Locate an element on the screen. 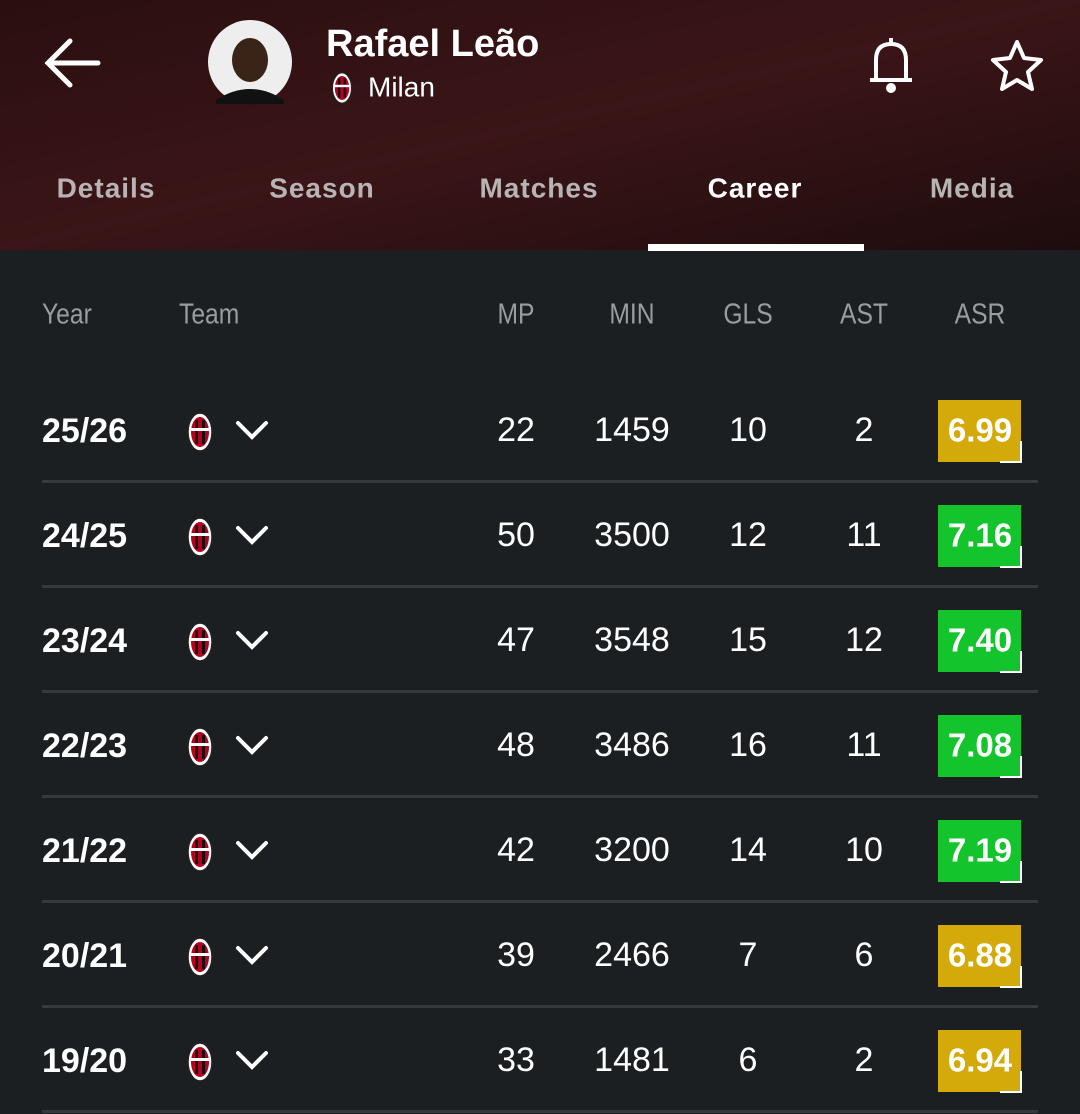 This screenshot has height=1114, width=1080. notification-button is located at coordinates (891, 65).